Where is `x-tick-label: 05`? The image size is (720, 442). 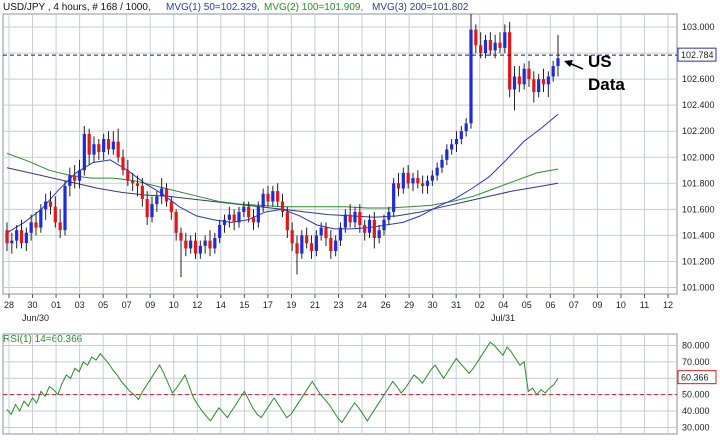 x-tick-label: 05 is located at coordinates (527, 305).